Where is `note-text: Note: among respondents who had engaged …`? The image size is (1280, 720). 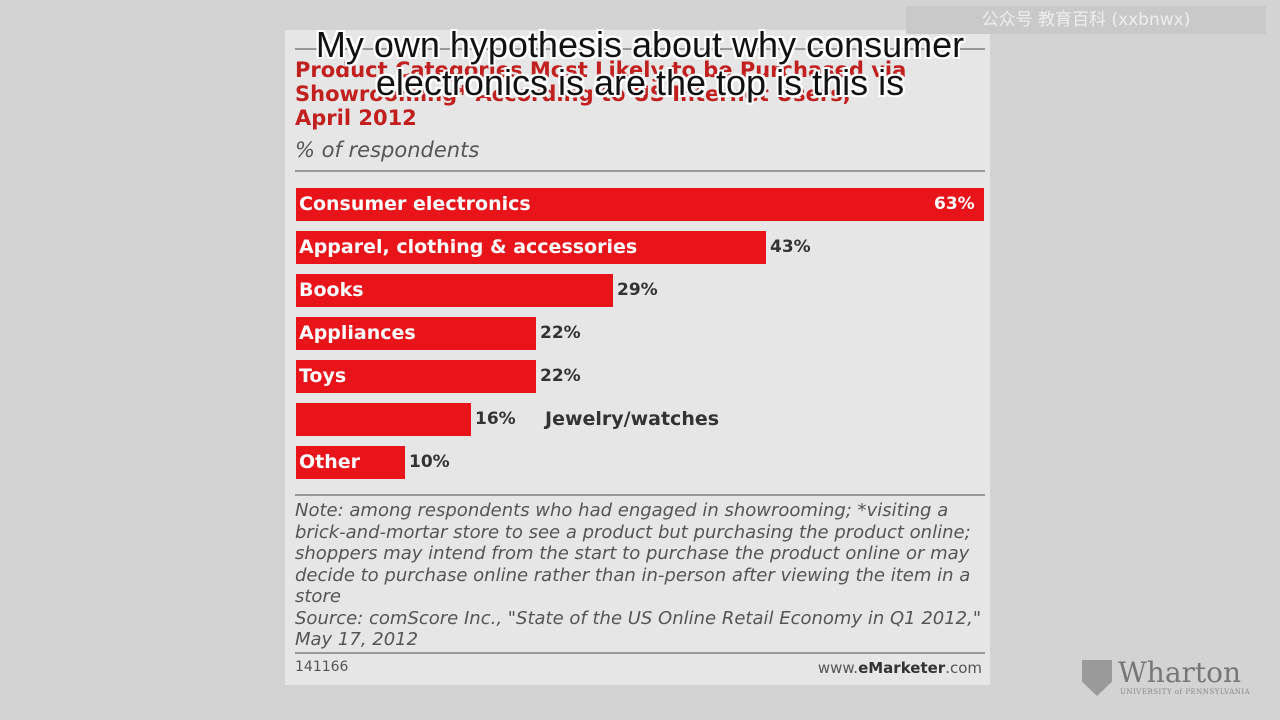
note-text: Note: among respondents who had engaged … is located at coordinates (633, 553).